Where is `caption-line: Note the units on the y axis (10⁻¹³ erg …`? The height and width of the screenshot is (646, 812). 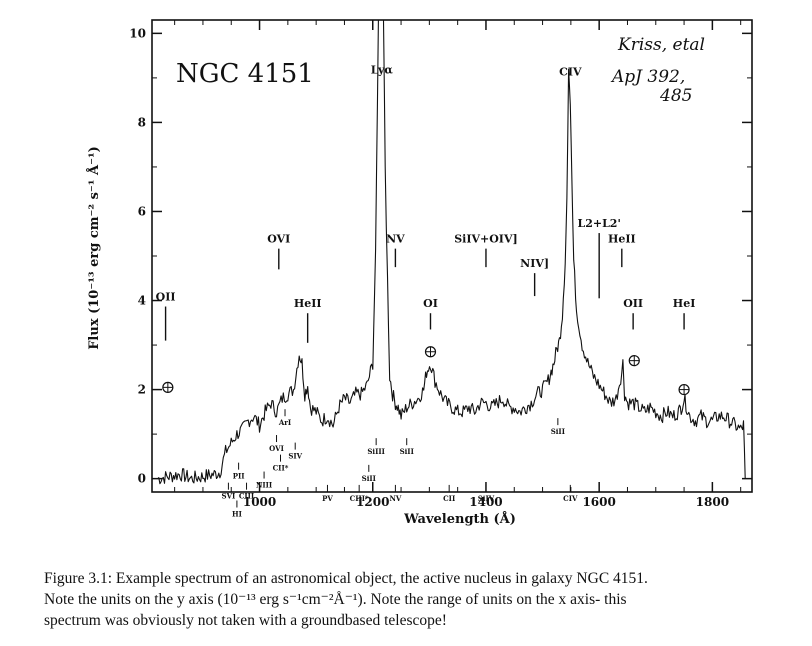
caption-line: Note the units on the y axis (10⁻¹³ erg … is located at coordinates (335, 599).